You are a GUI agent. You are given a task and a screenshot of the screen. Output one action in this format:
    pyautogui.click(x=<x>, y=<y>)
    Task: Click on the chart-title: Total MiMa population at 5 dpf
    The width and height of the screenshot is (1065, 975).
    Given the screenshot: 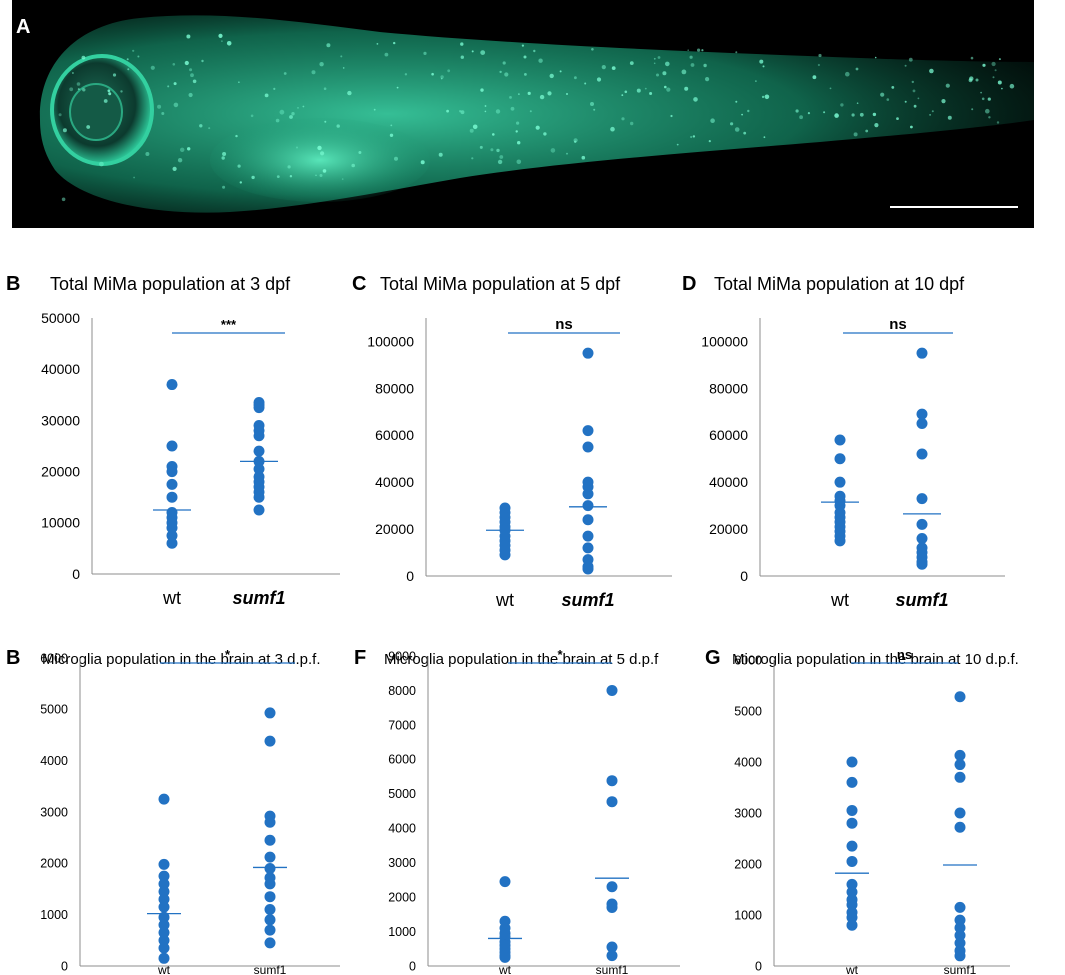 What is the action you would take?
    pyautogui.click(x=500, y=284)
    